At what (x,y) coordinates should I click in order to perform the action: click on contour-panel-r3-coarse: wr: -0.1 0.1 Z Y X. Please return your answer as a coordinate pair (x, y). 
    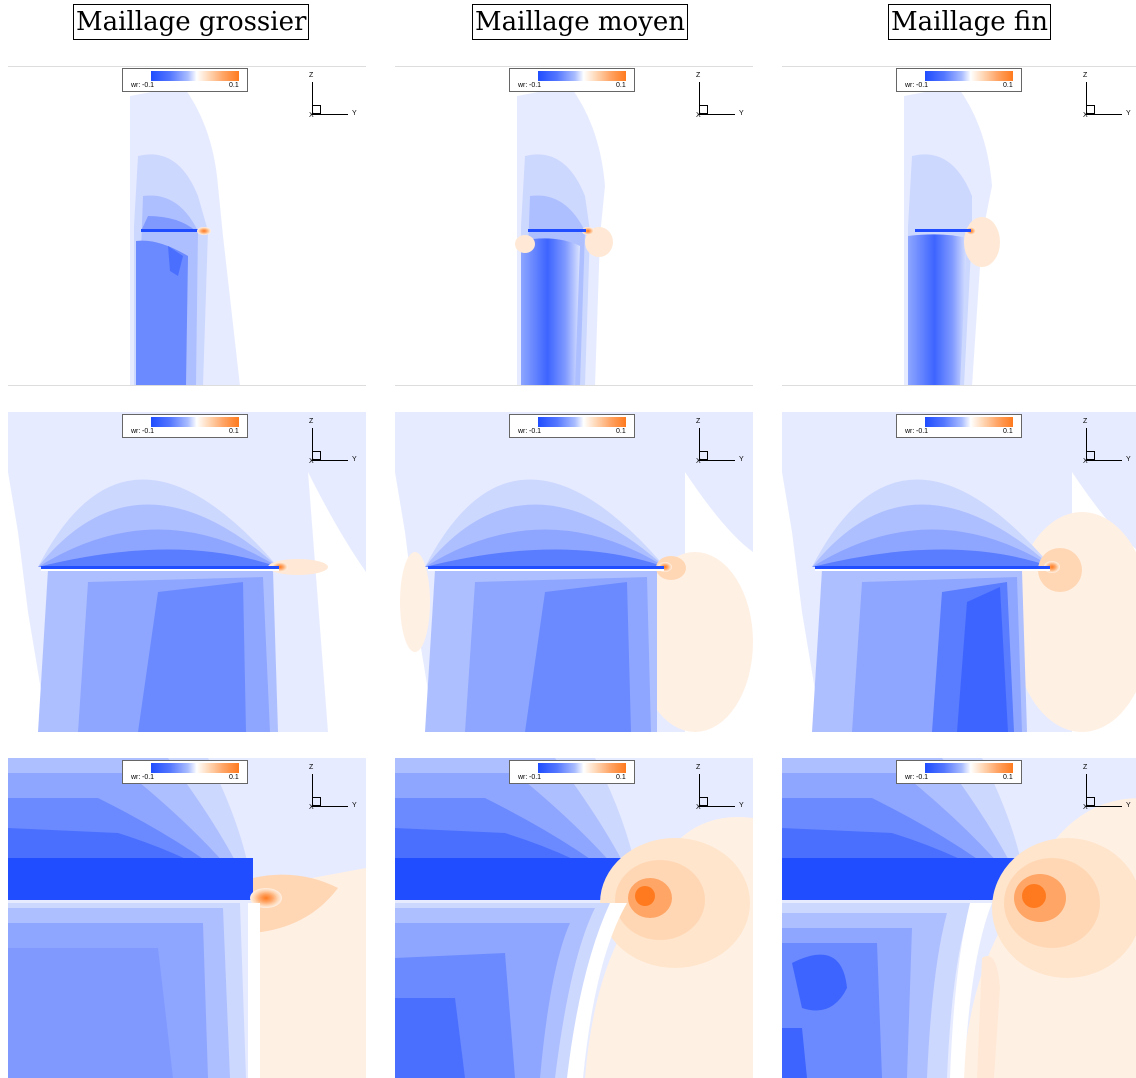
    Looking at the image, I should click on (187, 918).